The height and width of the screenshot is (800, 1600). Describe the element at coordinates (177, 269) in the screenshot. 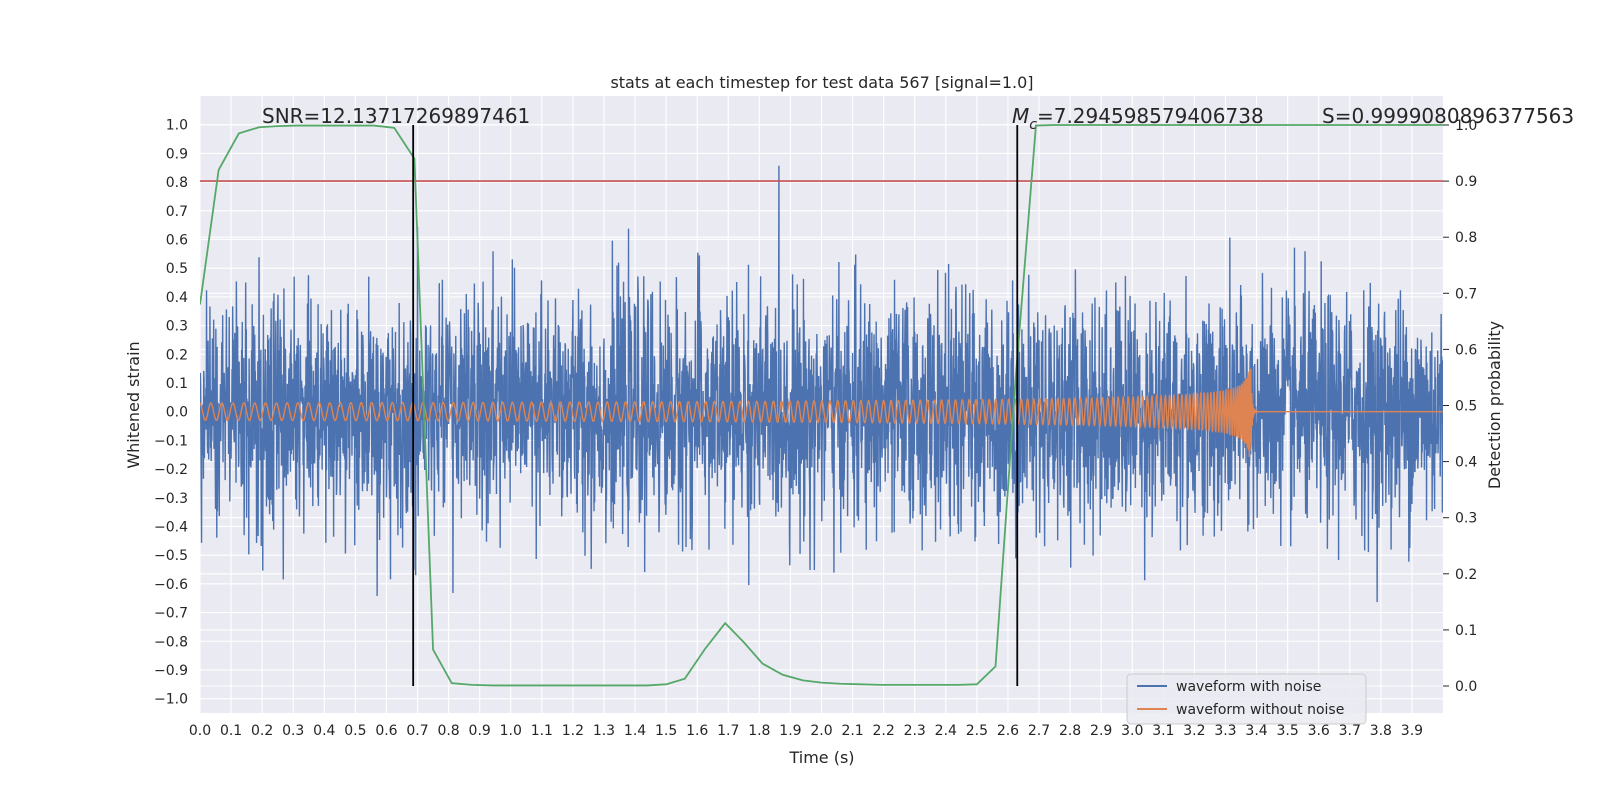

I see `y-tick-label: 0.5` at that location.